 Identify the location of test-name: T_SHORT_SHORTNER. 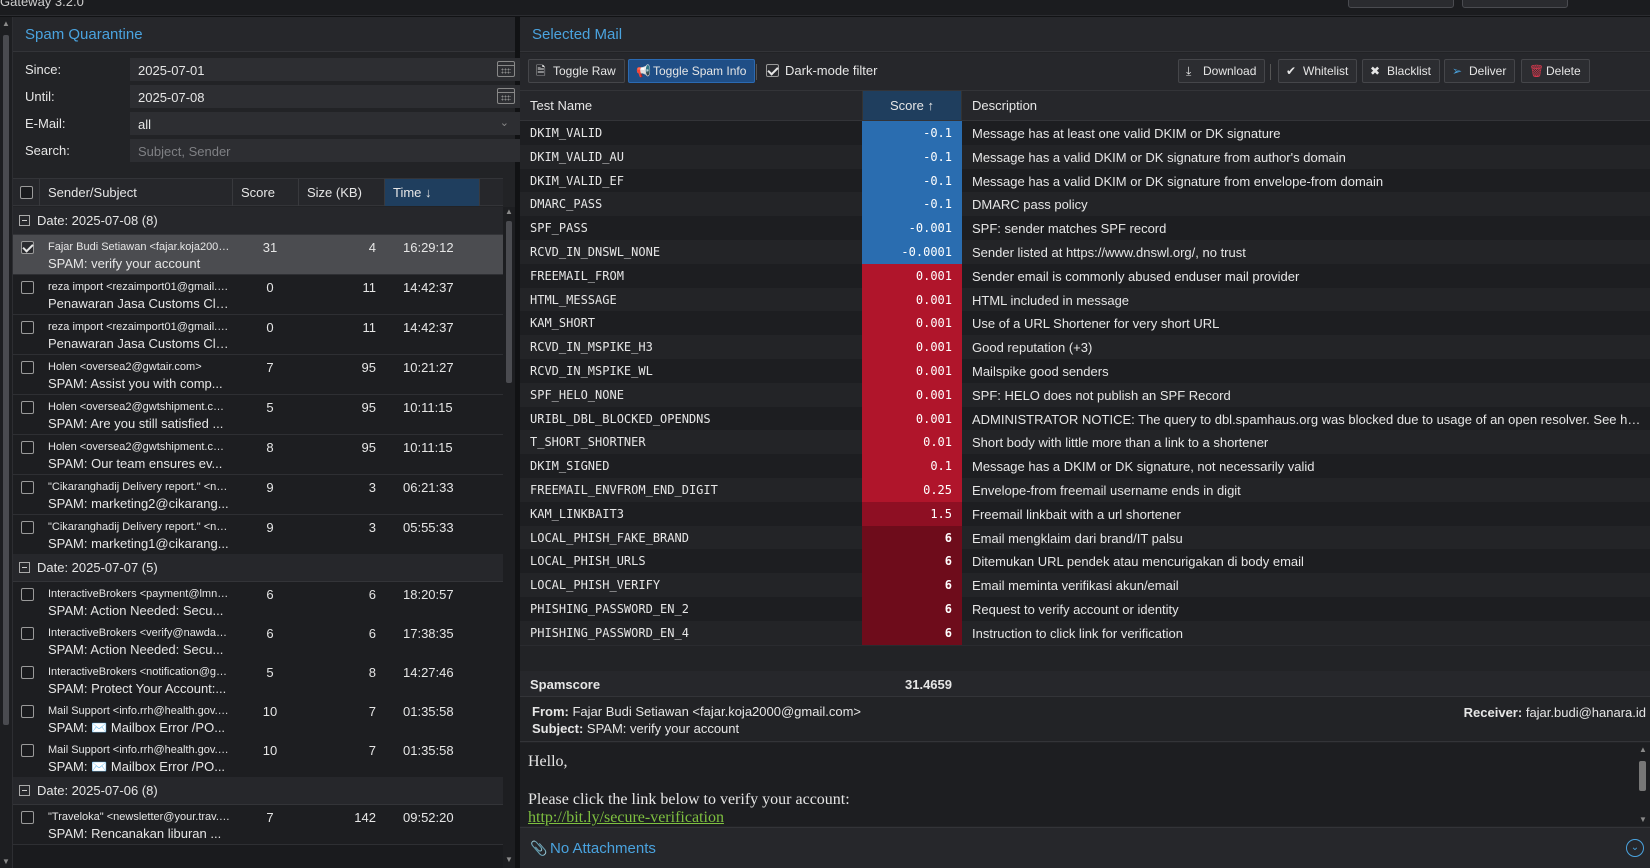
(588, 442).